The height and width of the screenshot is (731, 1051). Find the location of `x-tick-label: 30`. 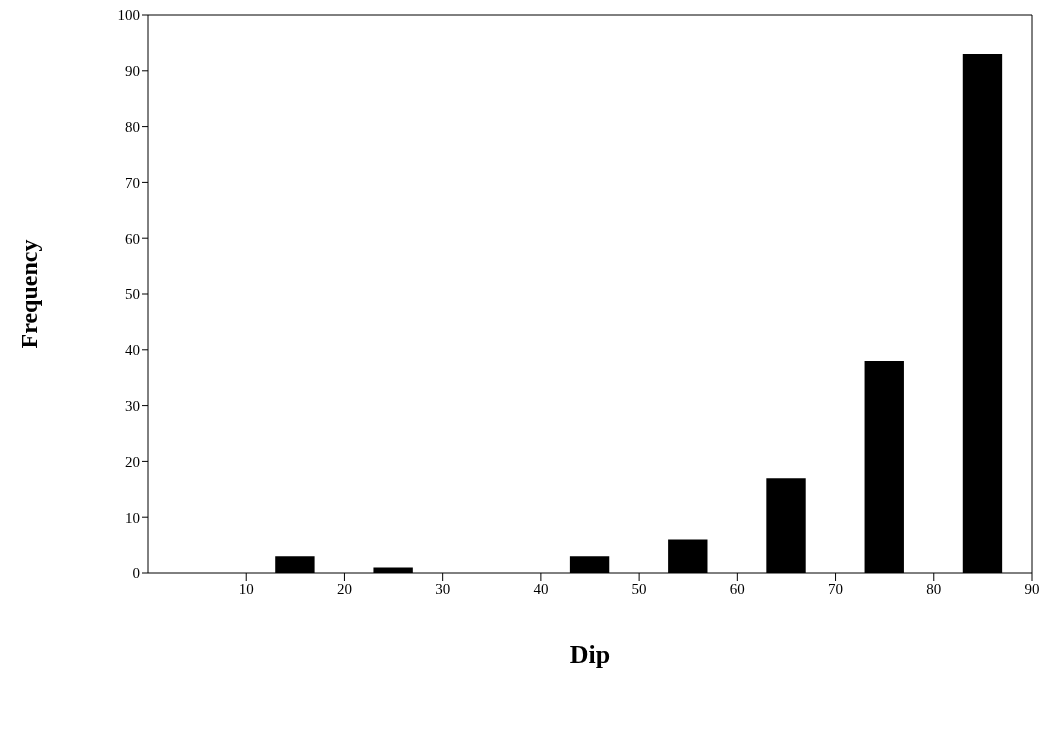

x-tick-label: 30 is located at coordinates (443, 588).